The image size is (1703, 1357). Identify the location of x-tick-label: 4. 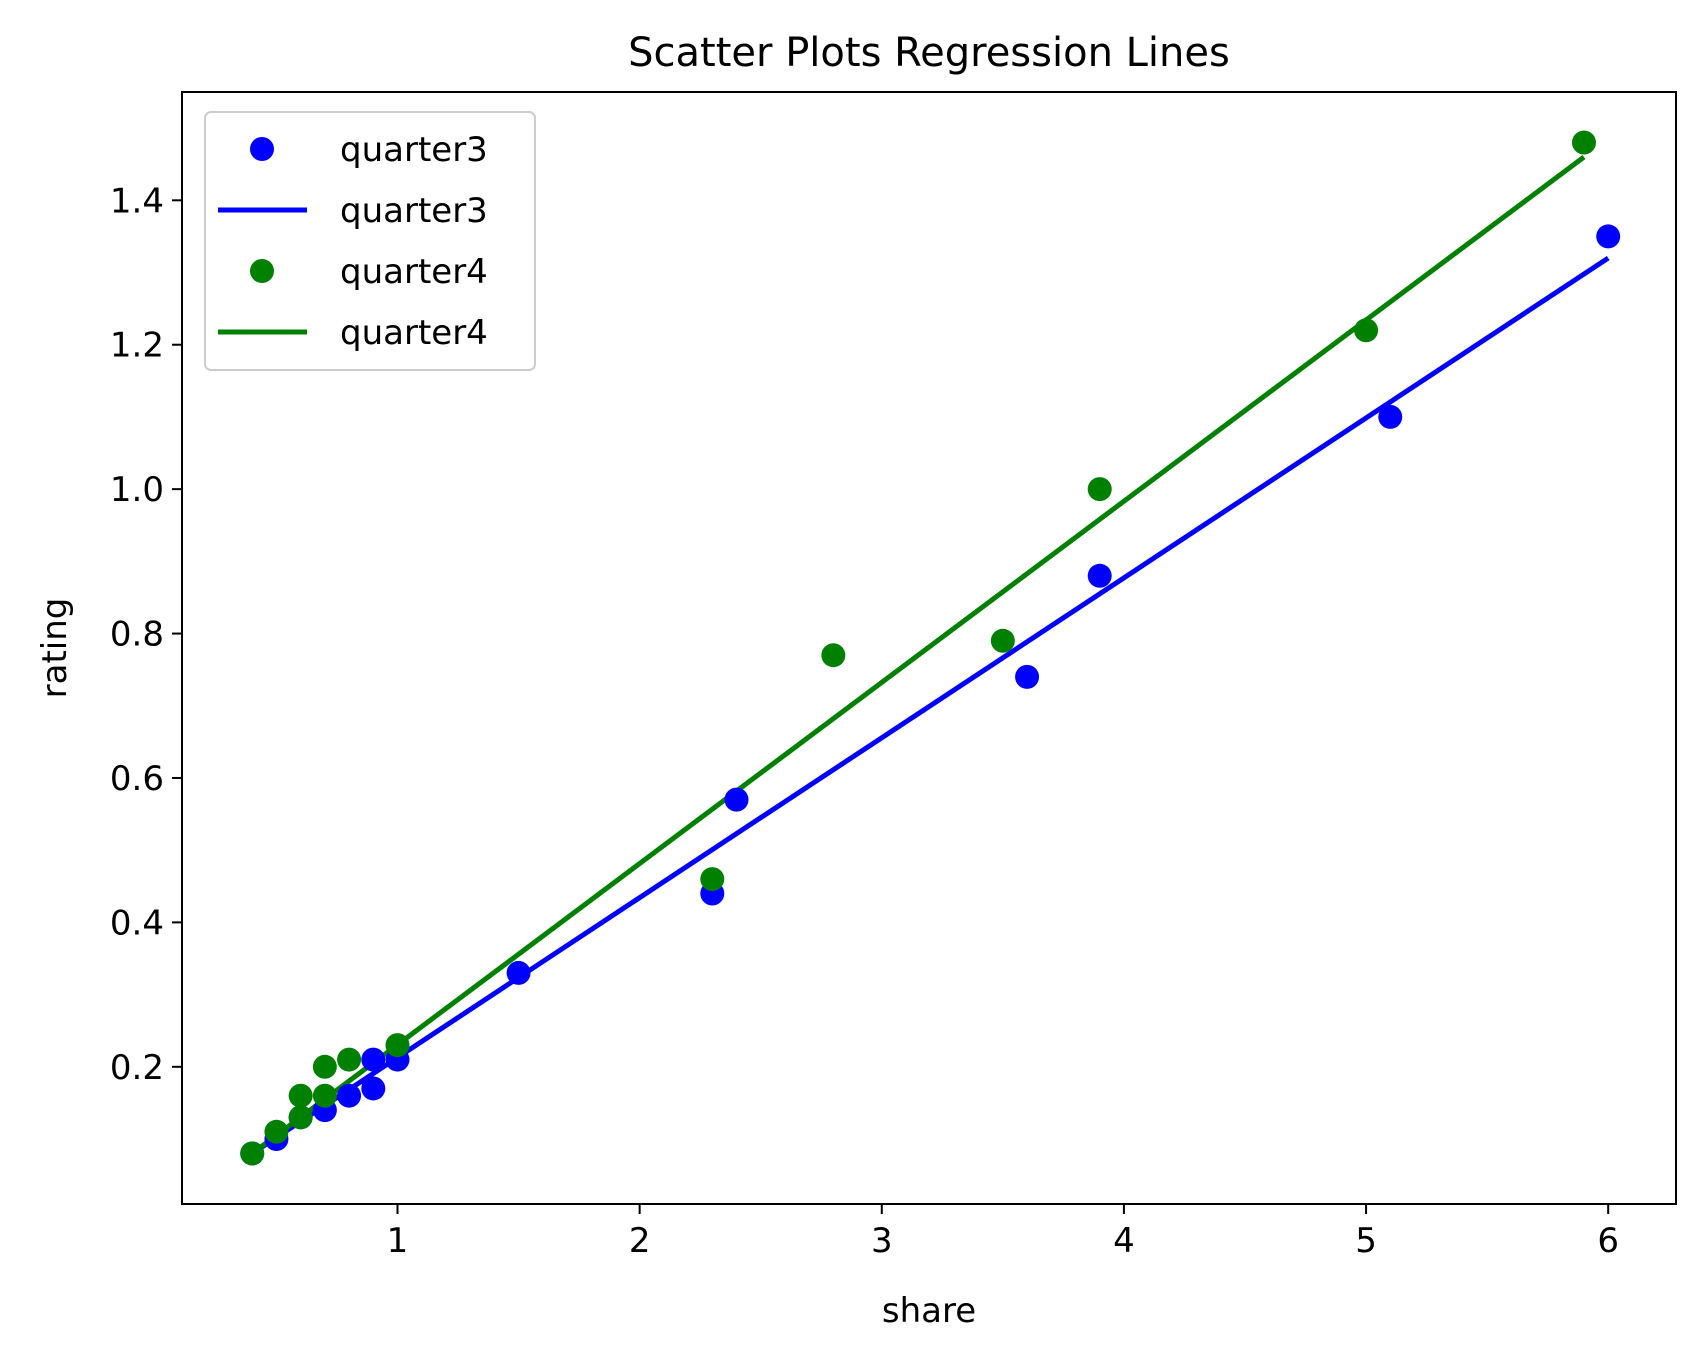
(1124, 1241).